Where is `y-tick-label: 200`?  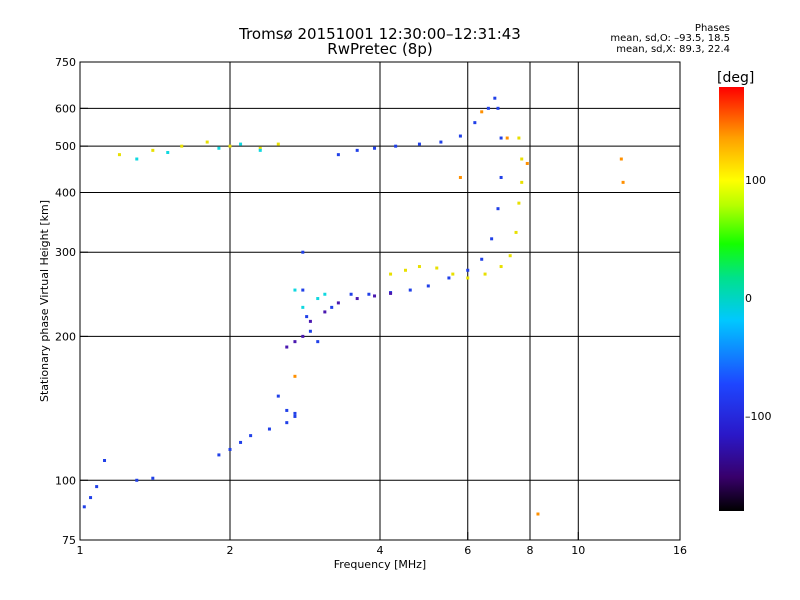
y-tick-label: 200 is located at coordinates (65, 336).